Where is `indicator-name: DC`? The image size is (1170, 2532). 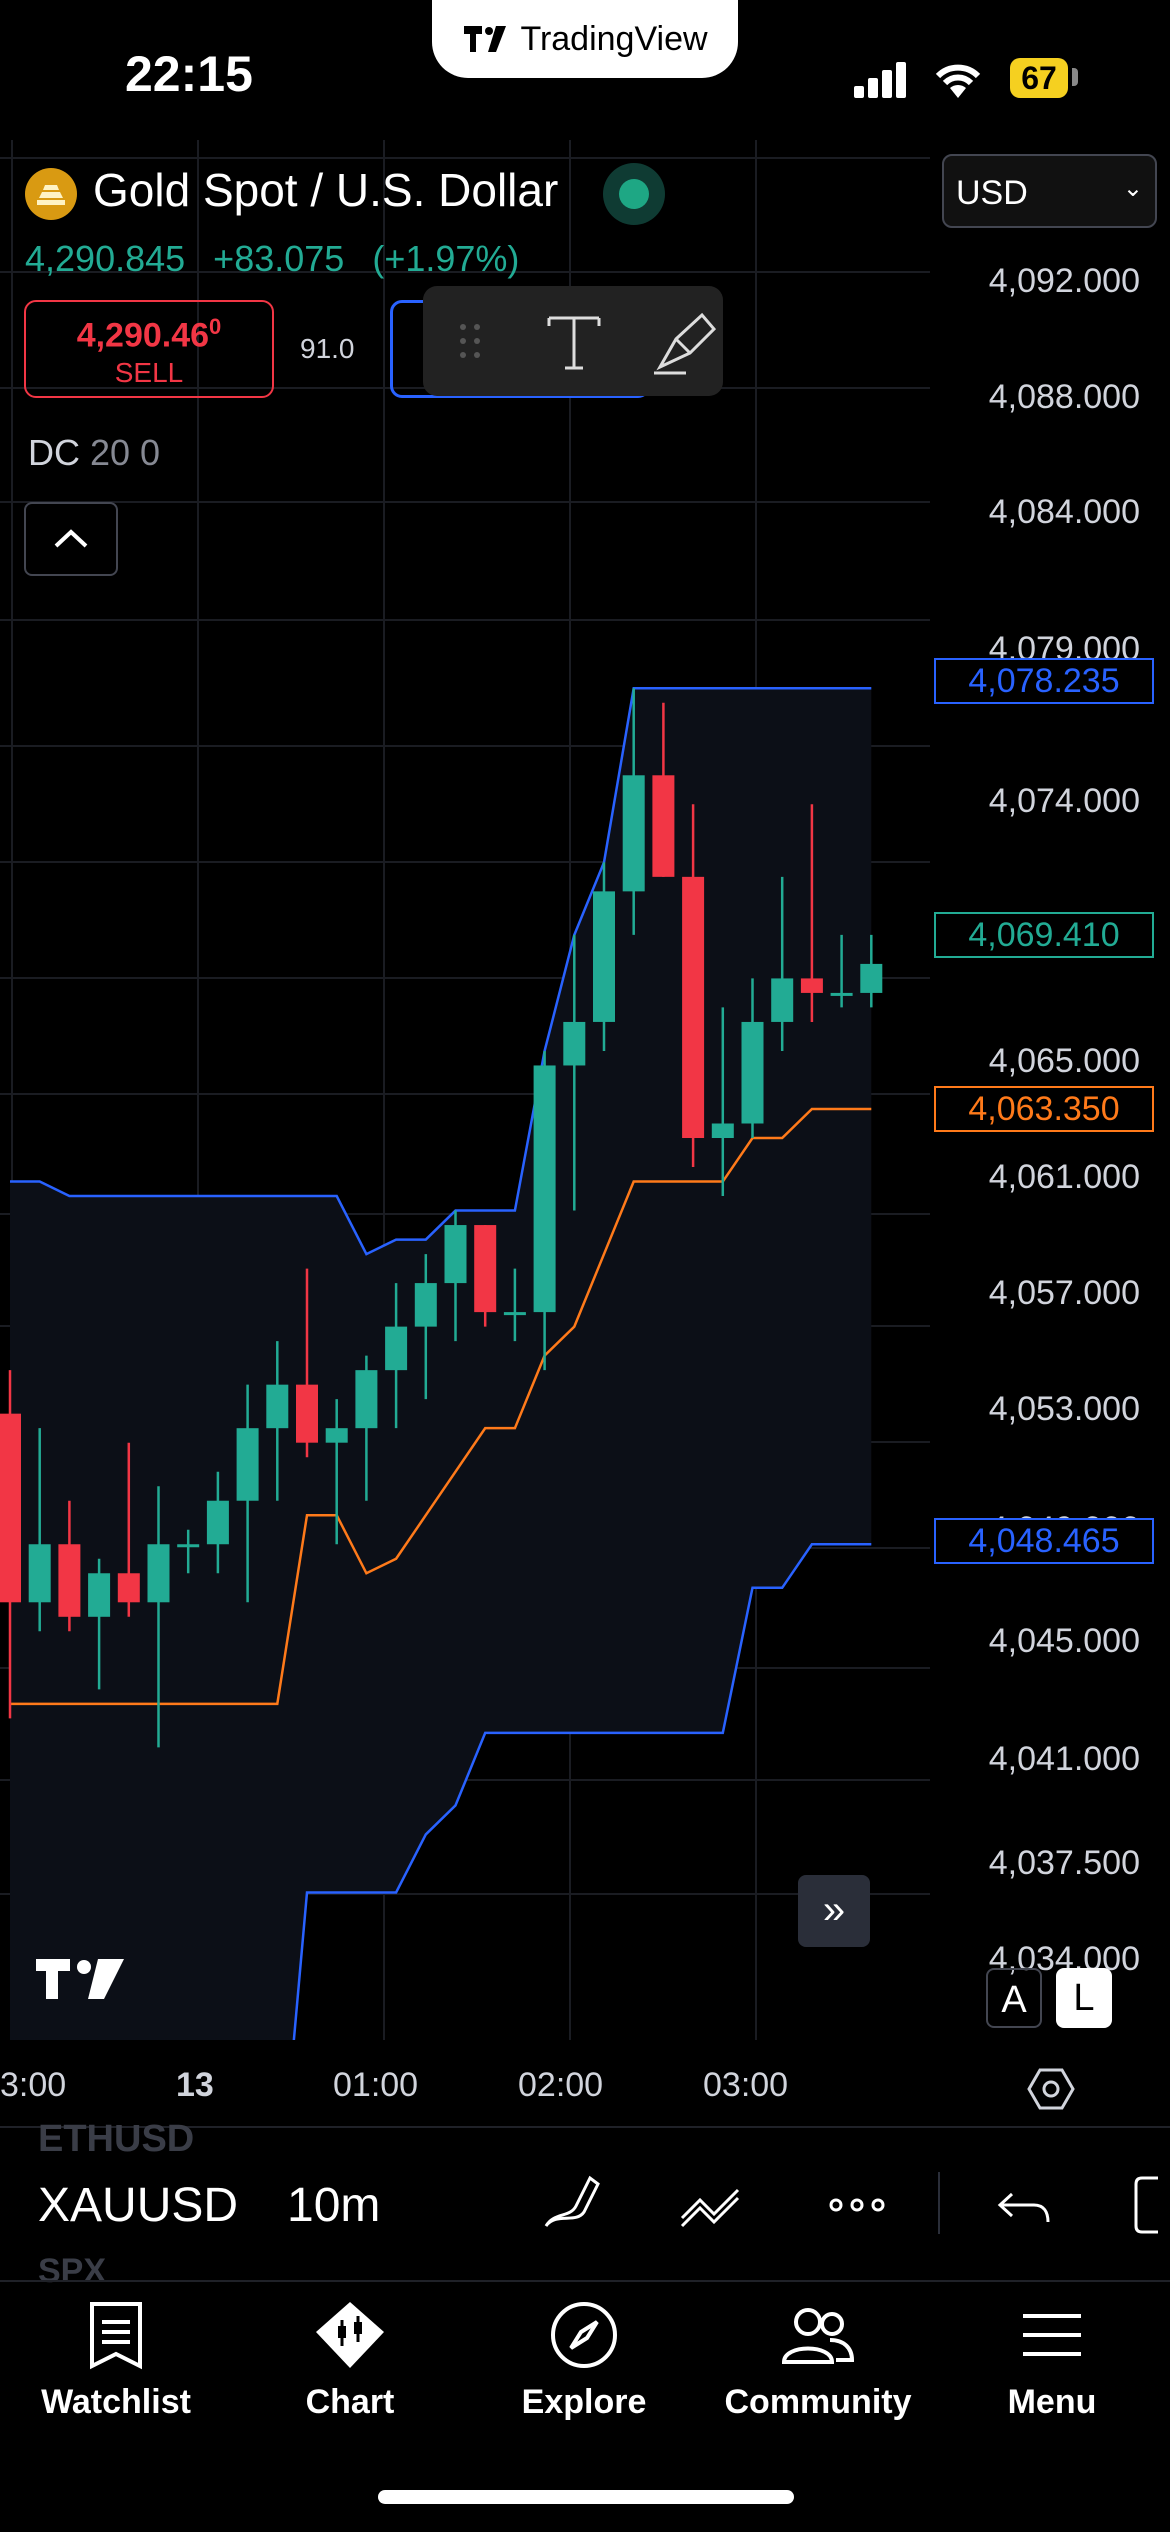 indicator-name: DC is located at coordinates (54, 452).